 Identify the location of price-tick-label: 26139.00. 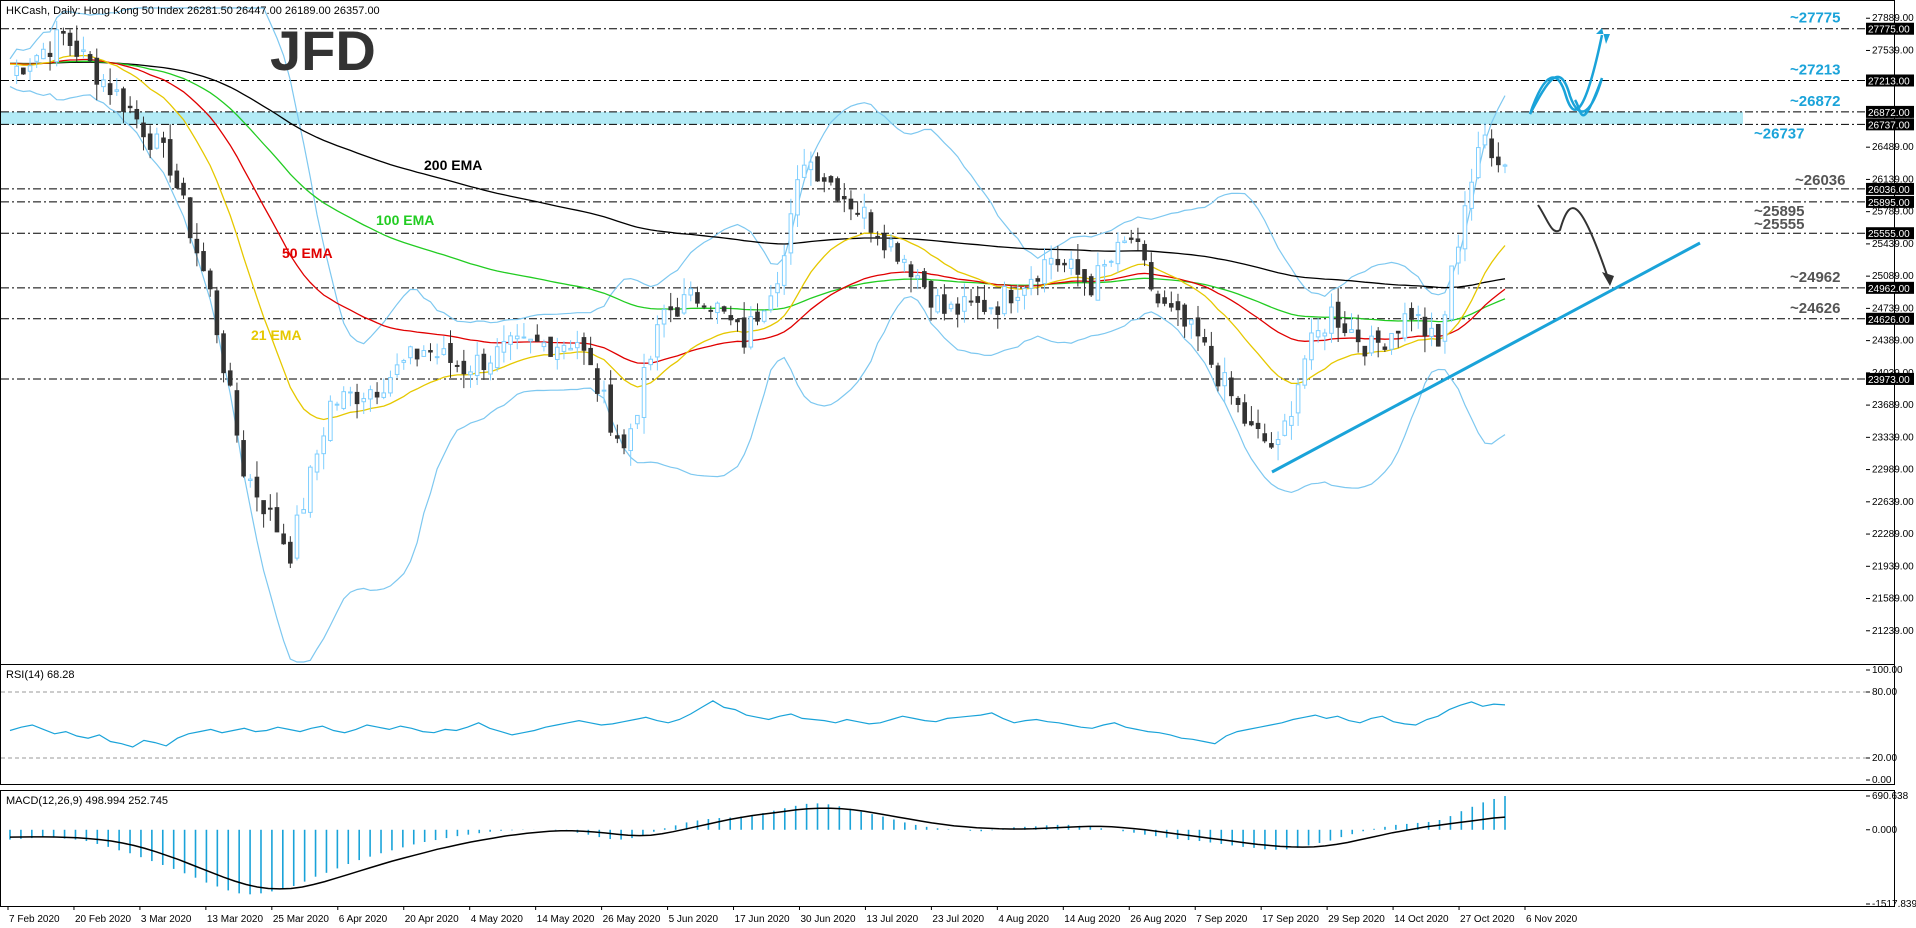
(1893, 179).